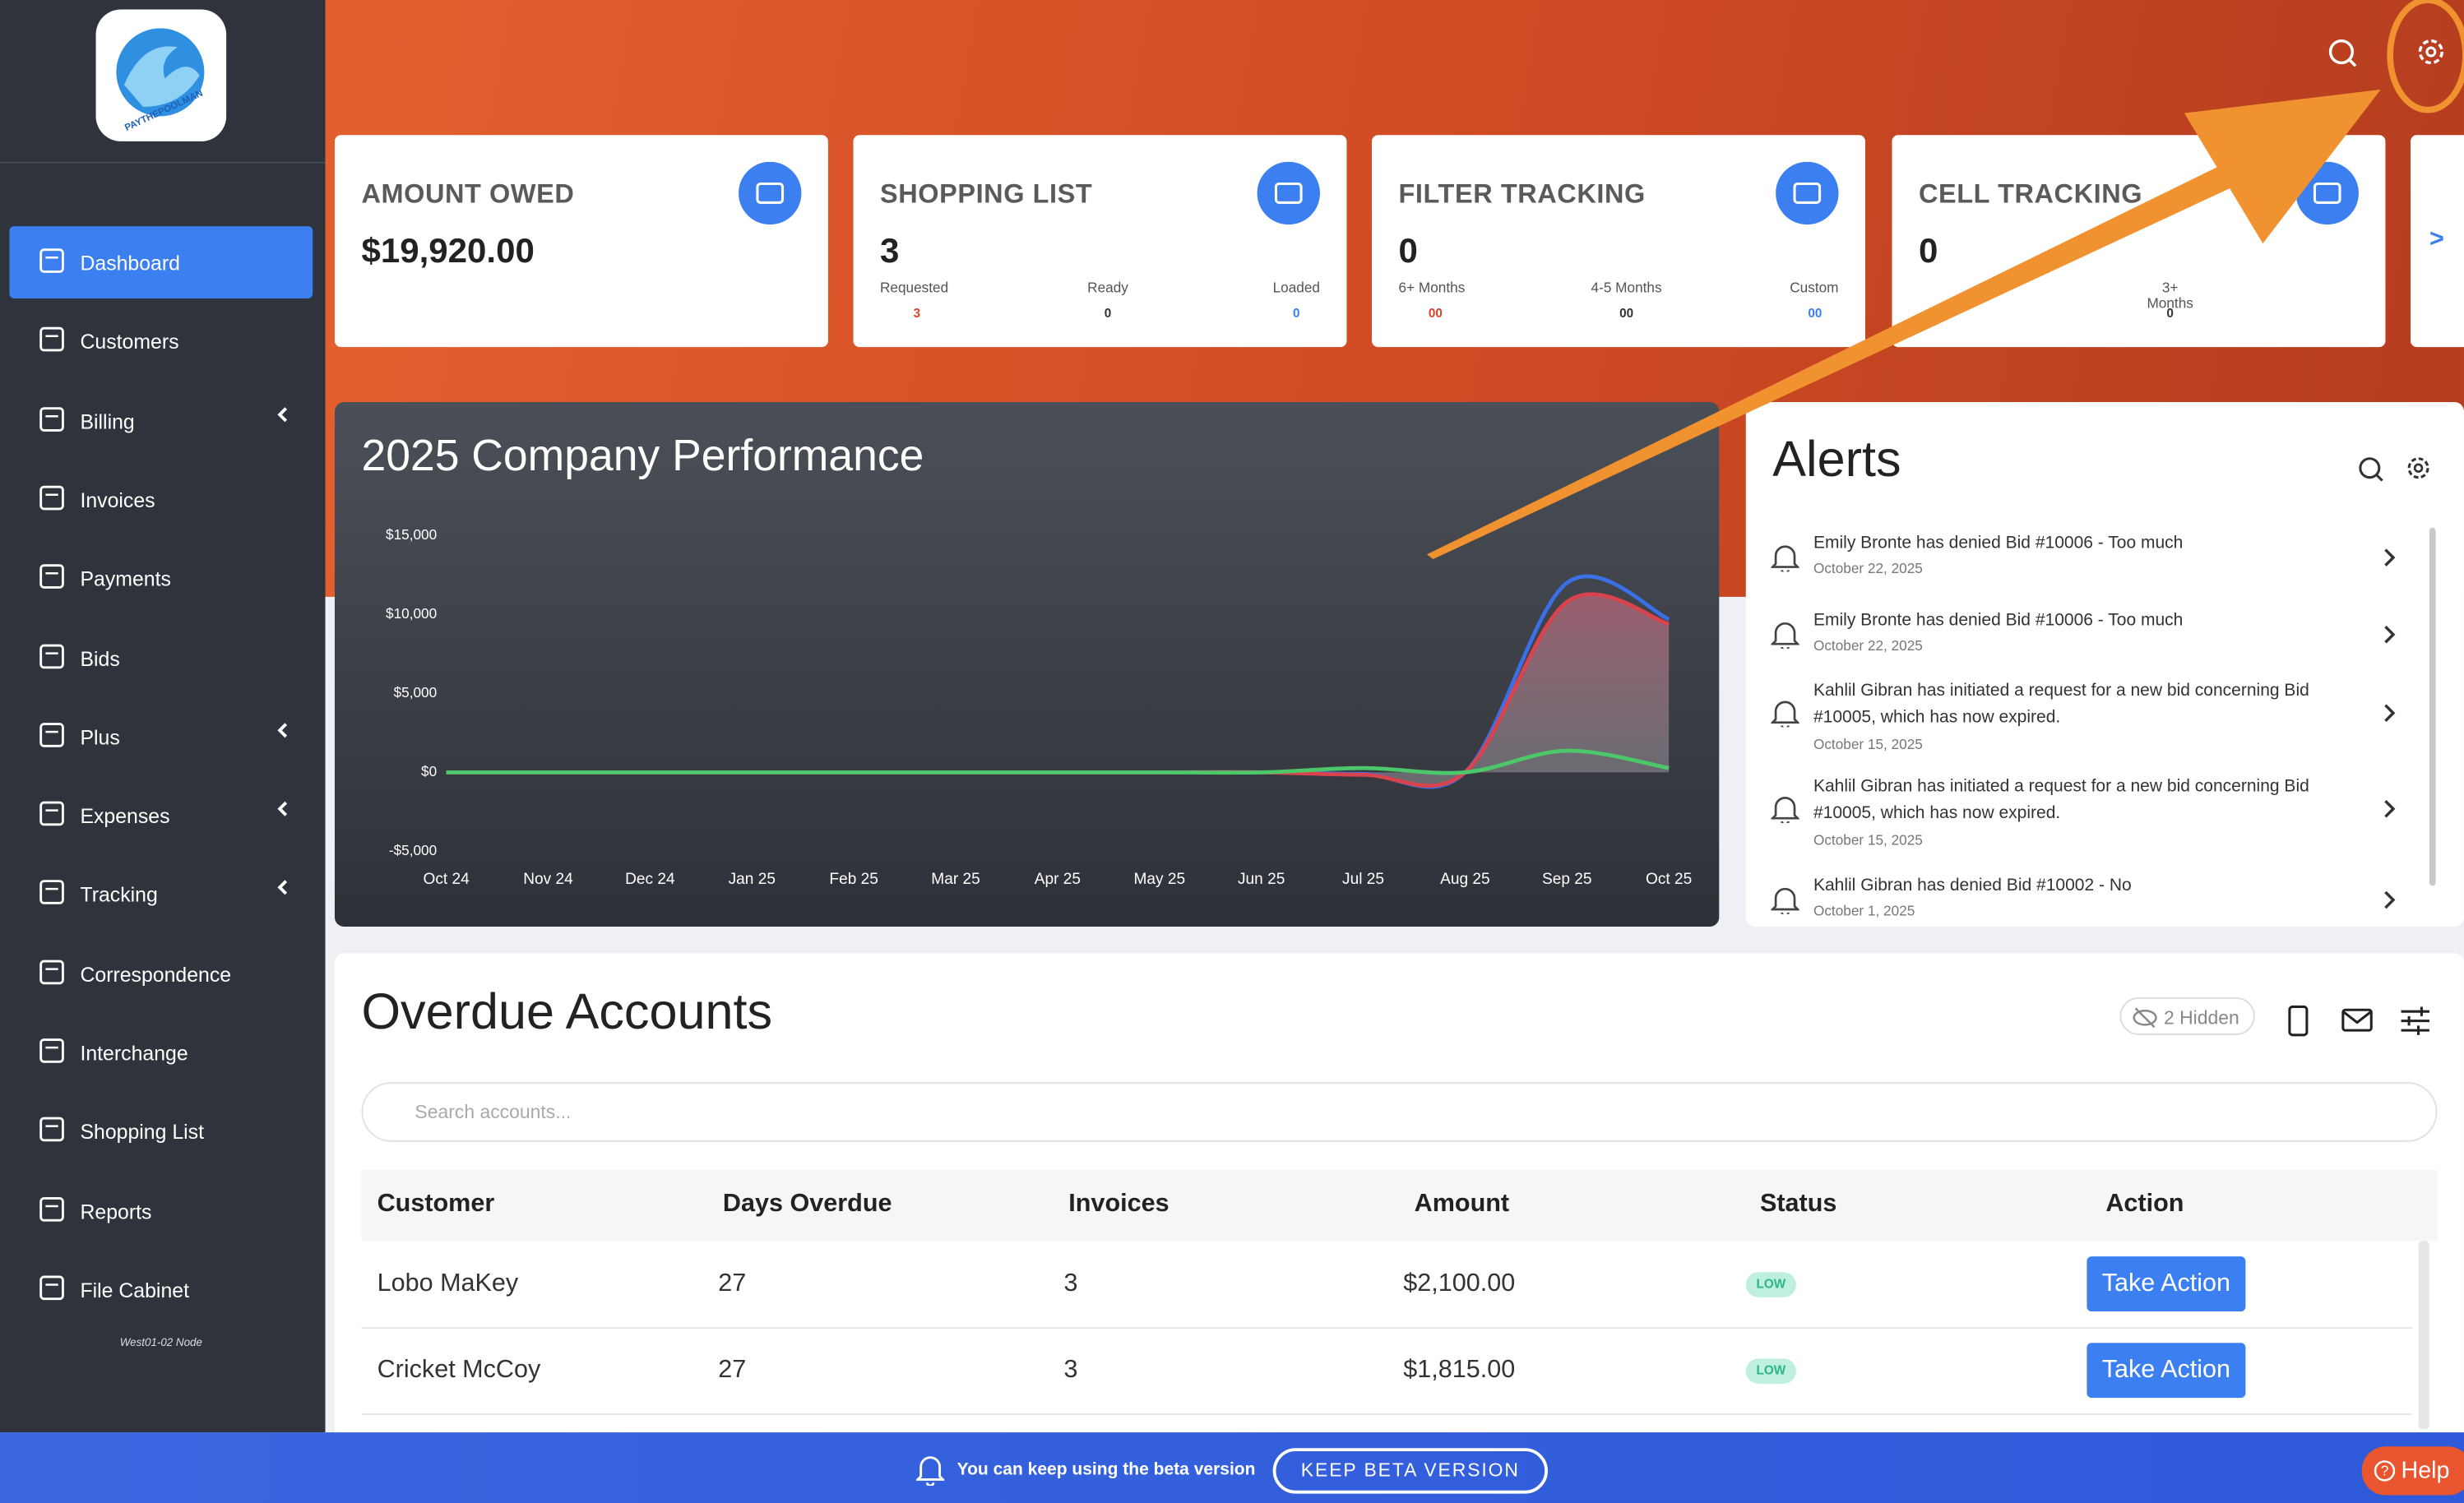 Image resolution: width=2464 pixels, height=1503 pixels. What do you see at coordinates (161, 75) in the screenshot?
I see `logo: PAYTHEPOOLMAN` at bounding box center [161, 75].